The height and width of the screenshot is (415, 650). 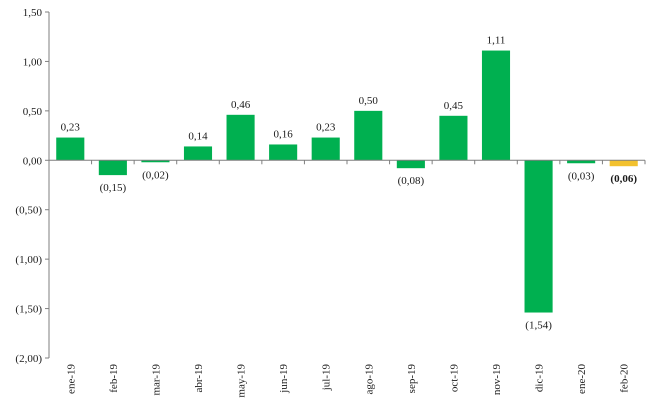 What do you see at coordinates (412, 379) in the screenshot?
I see `x-tick-label: sep-19` at bounding box center [412, 379].